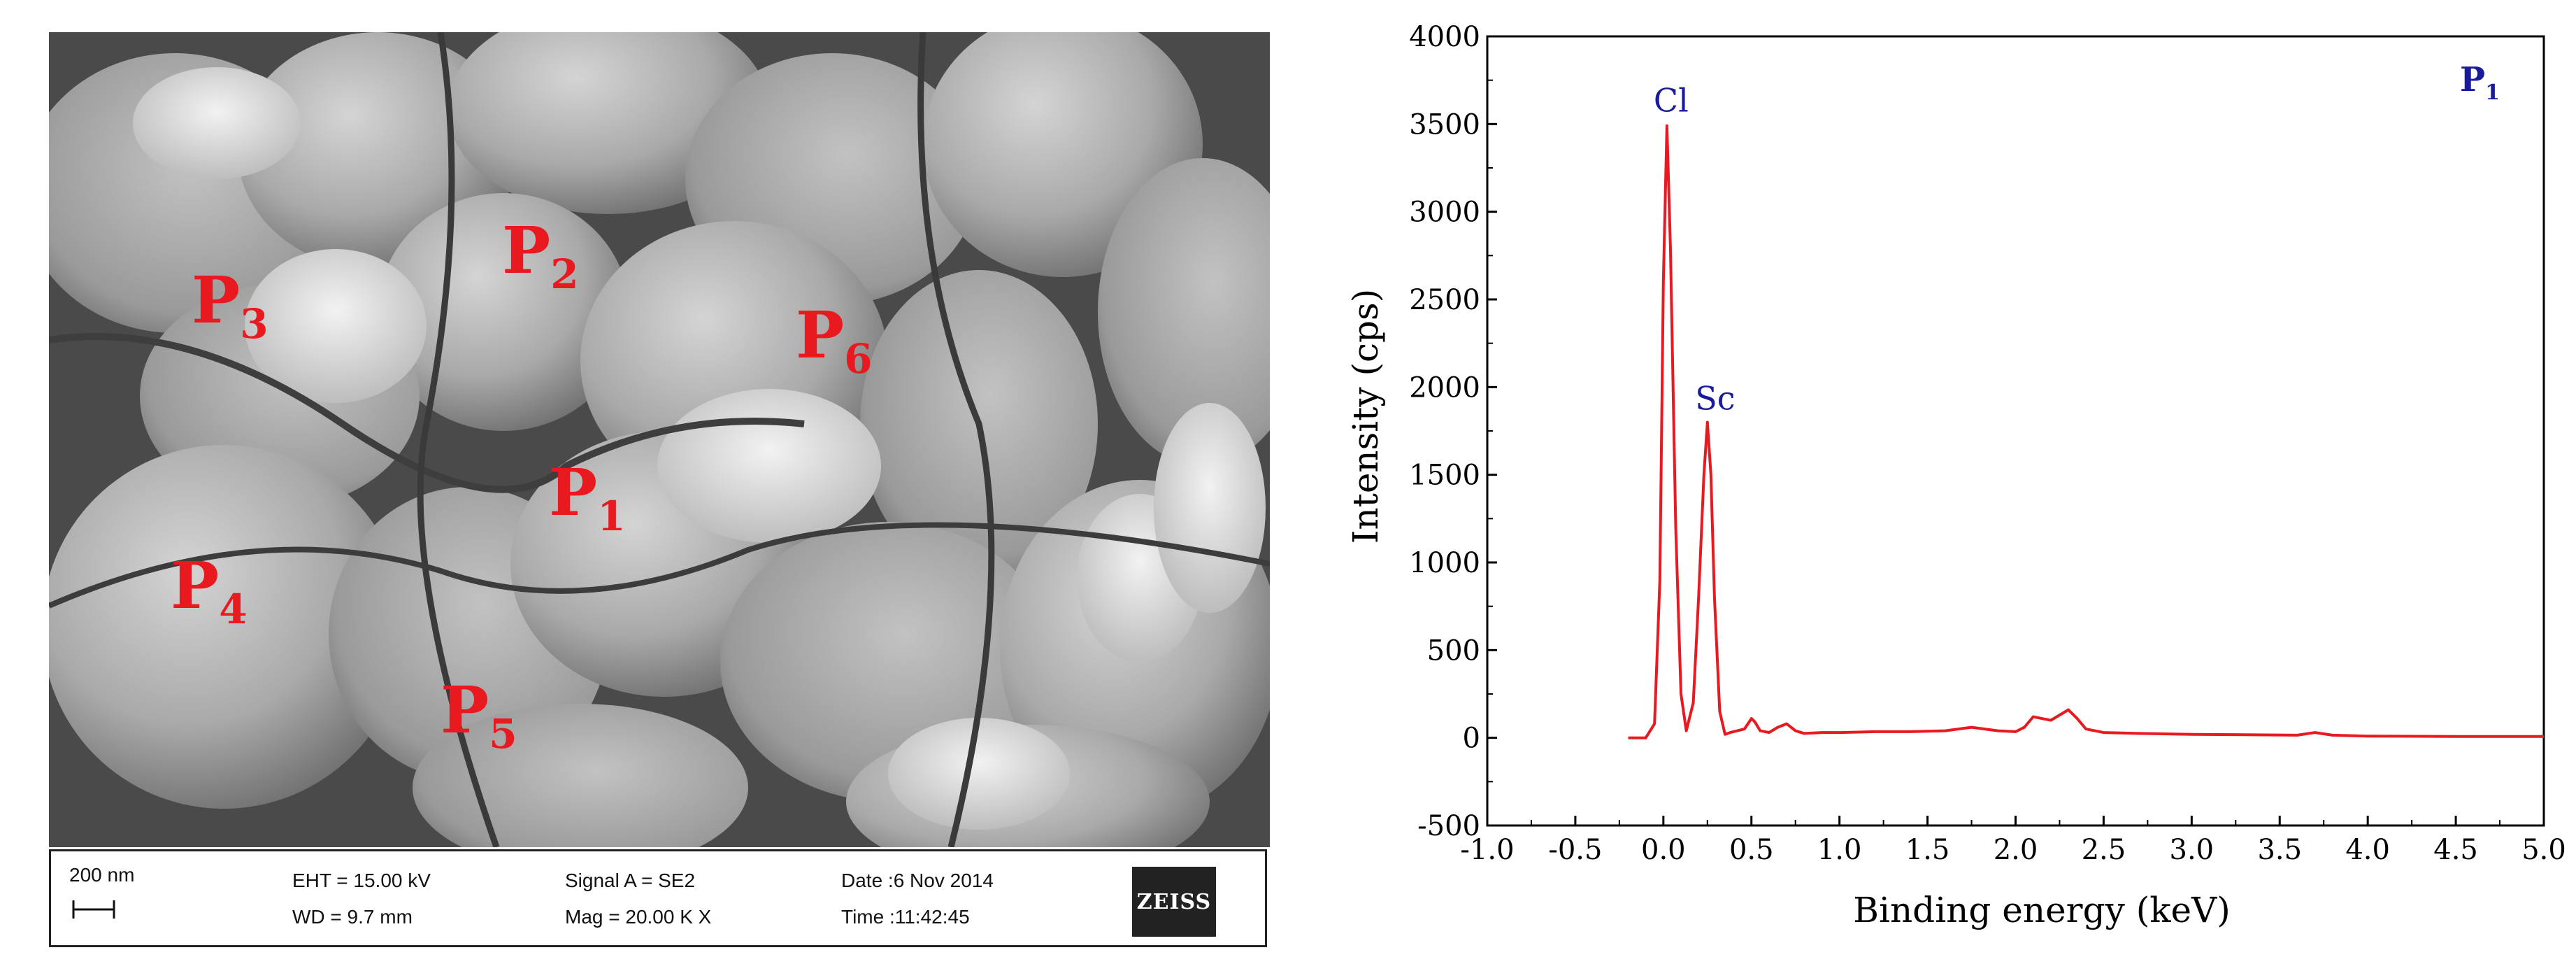 The width and height of the screenshot is (2576, 978). I want to click on x-tick-label: -0.5, so click(1575, 850).